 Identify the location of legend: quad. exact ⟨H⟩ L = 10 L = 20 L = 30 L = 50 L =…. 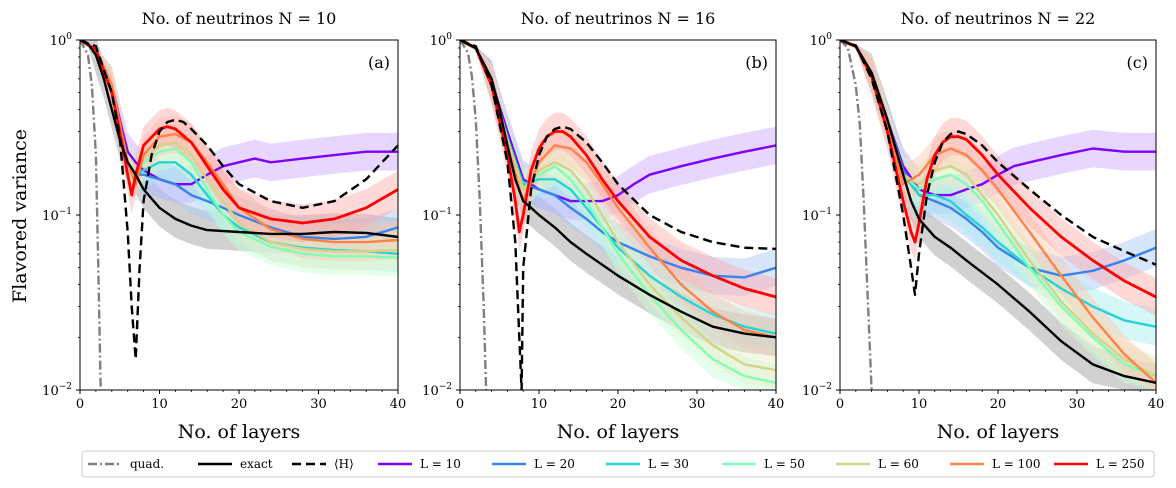
(618, 464).